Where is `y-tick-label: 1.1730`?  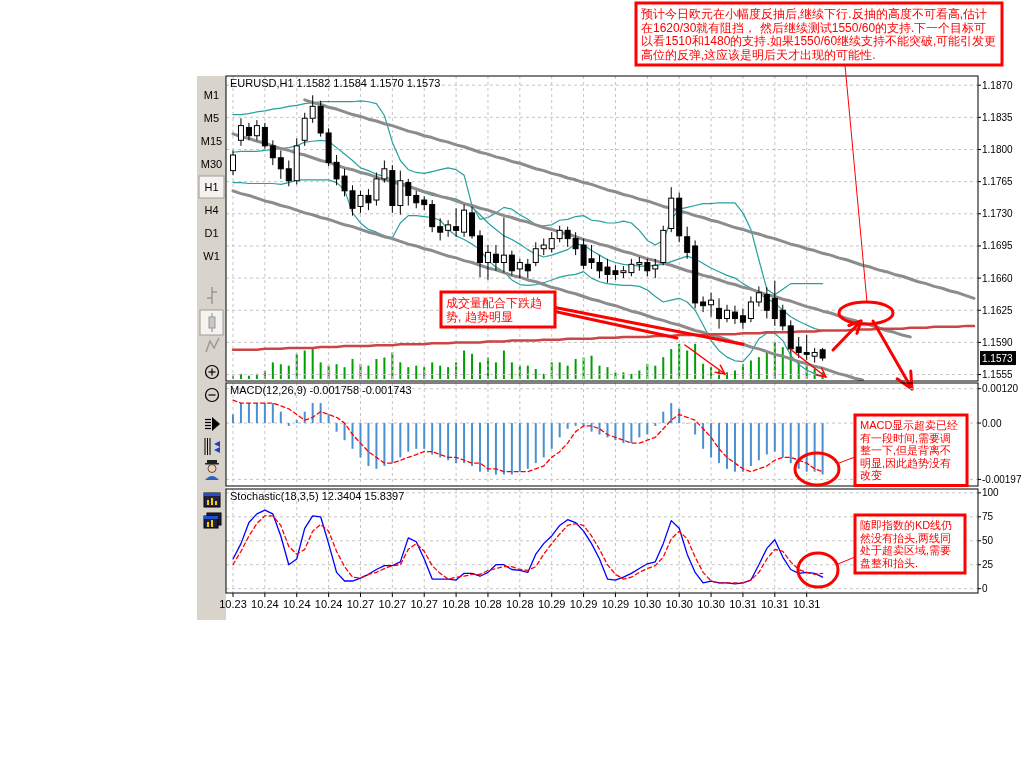 y-tick-label: 1.1730 is located at coordinates (998, 214).